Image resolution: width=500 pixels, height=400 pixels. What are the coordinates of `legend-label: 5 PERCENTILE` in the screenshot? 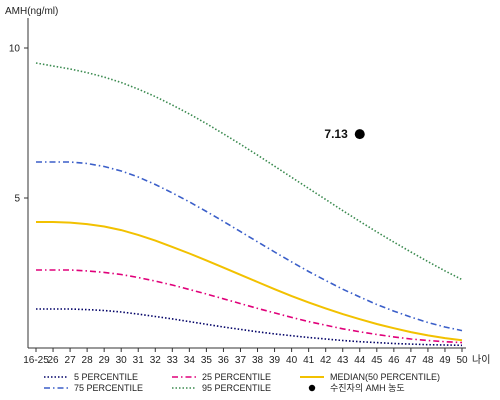 It's located at (106, 377).